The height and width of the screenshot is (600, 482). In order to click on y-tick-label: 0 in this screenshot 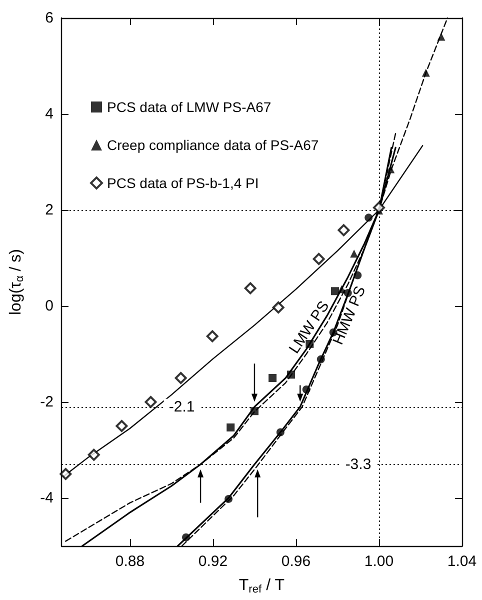, I will do `click(49, 306)`.